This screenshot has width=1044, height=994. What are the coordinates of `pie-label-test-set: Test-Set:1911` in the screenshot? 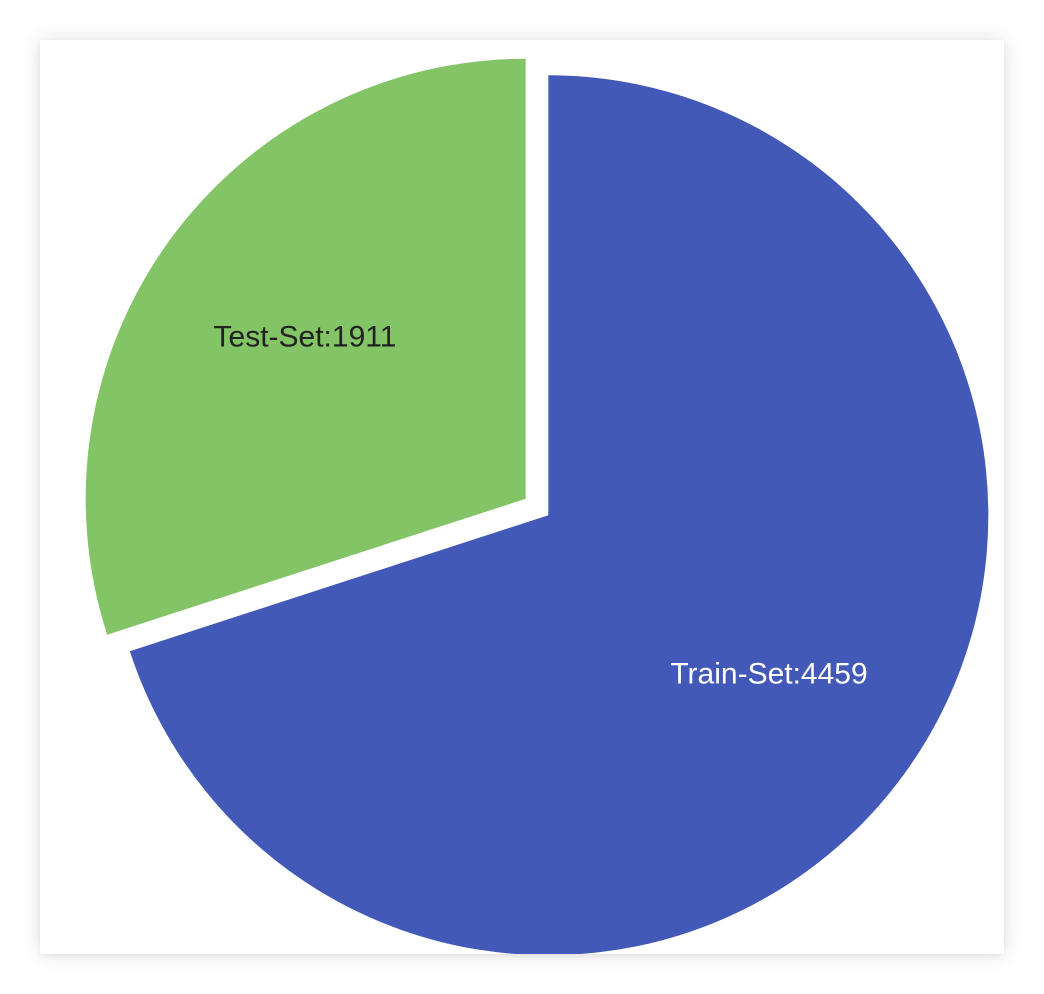 It's located at (305, 336).